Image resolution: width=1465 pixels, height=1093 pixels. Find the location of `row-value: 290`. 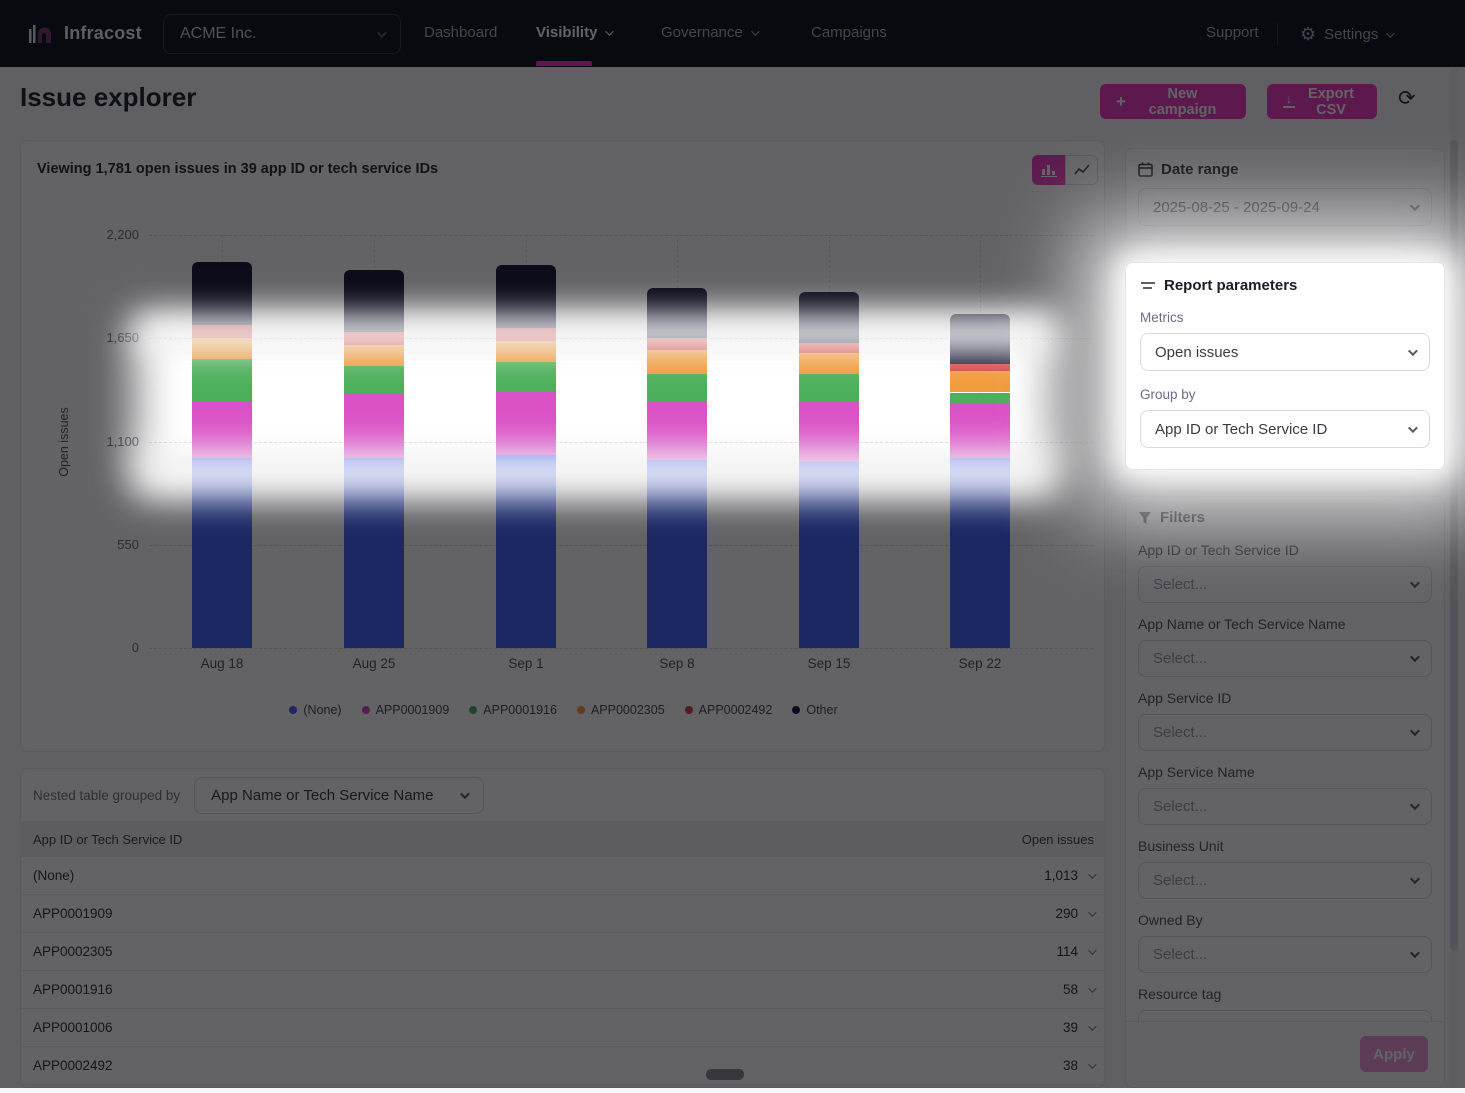

row-value: 290 is located at coordinates (1066, 913).